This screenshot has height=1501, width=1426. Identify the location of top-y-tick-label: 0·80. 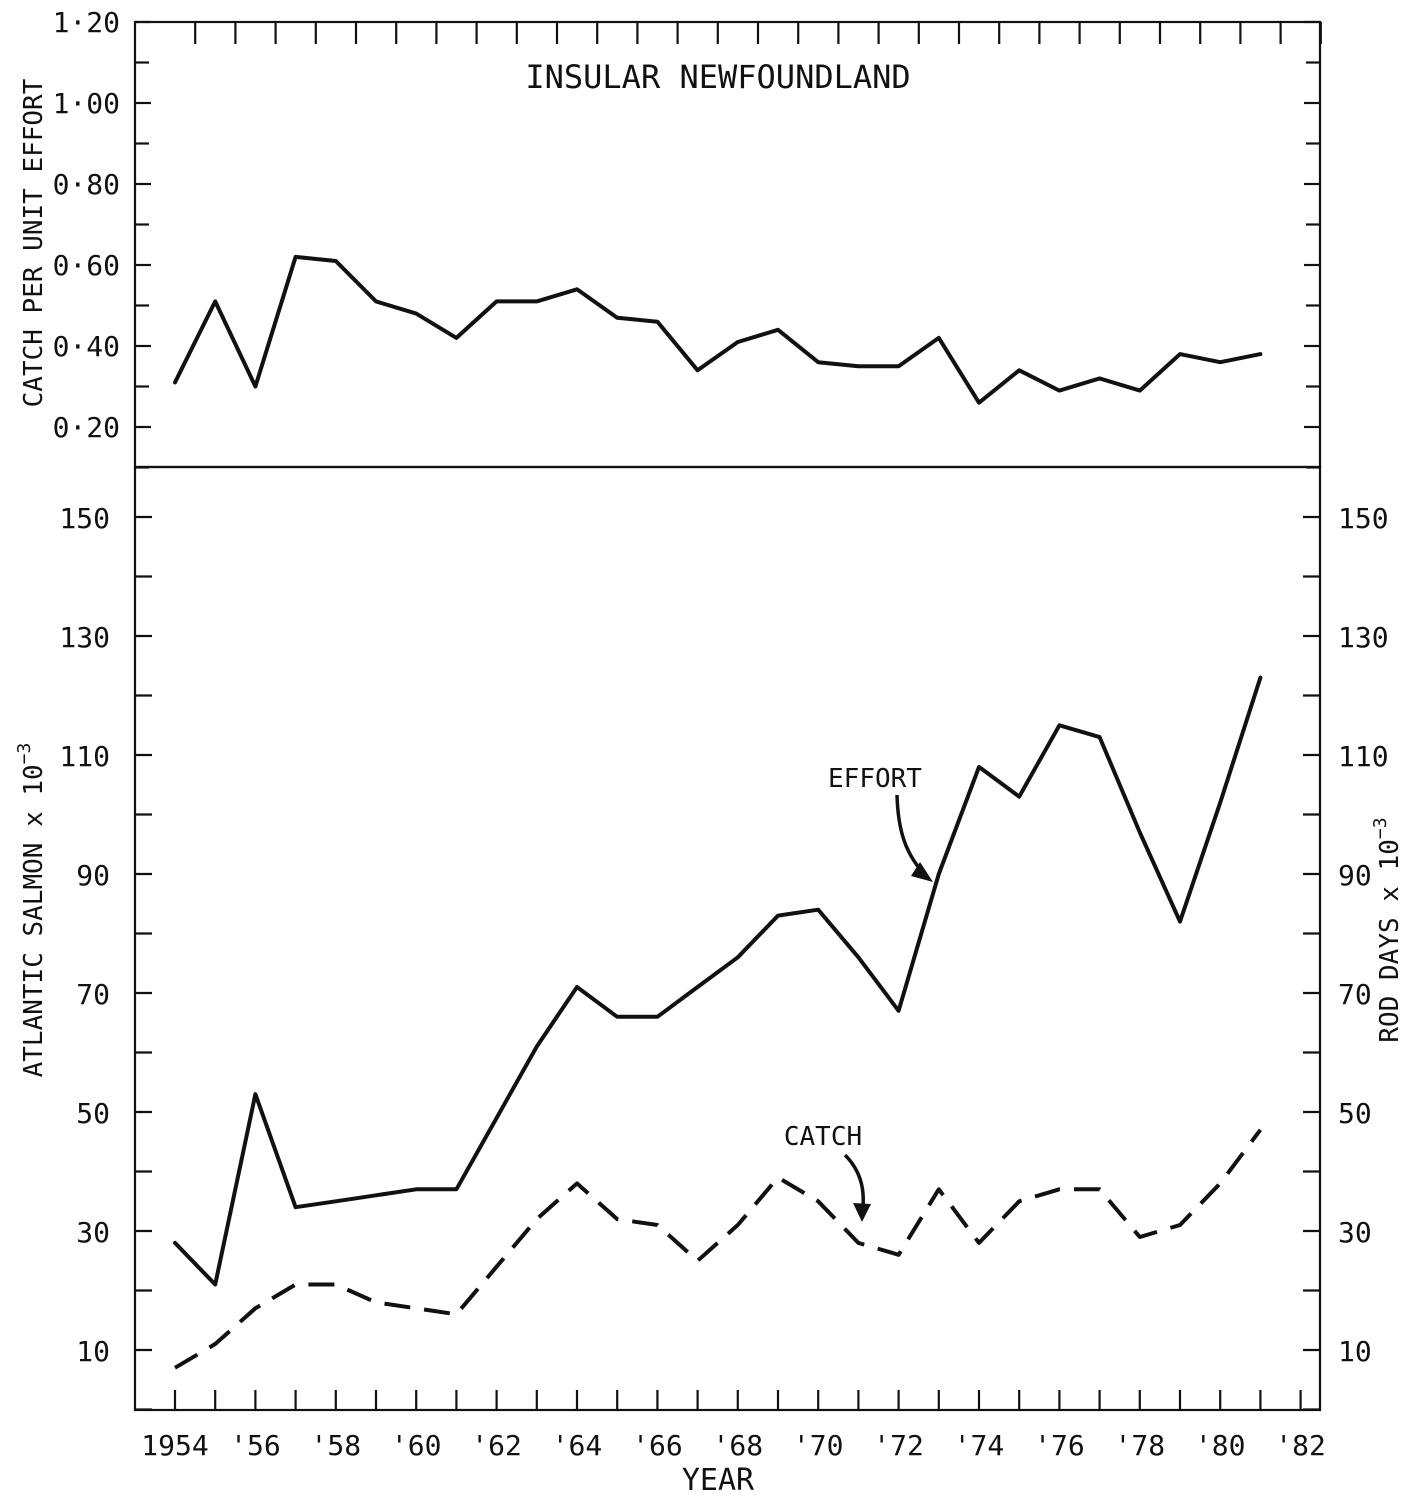
(86, 184).